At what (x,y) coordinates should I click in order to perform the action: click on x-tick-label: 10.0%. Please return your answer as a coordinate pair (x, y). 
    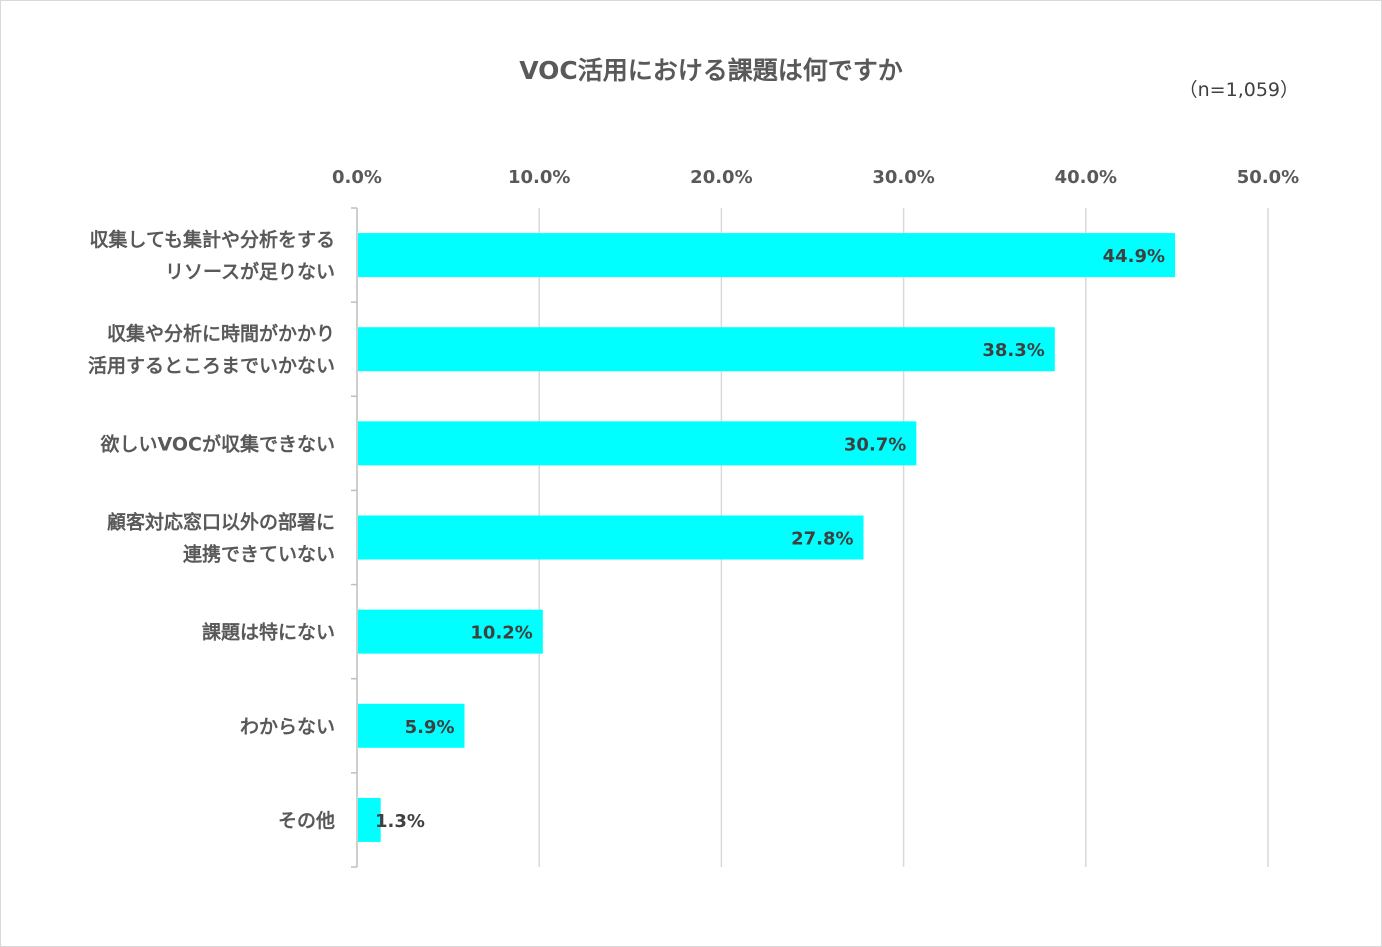
    Looking at the image, I should click on (539, 177).